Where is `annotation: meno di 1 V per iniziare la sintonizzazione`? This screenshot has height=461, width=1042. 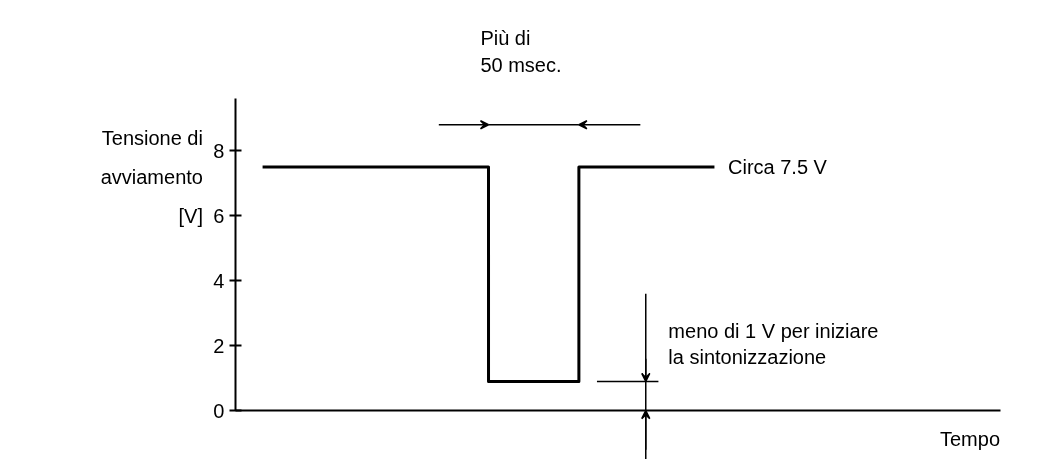
annotation: meno di 1 V per iniziare la sintonizzazione is located at coordinates (773, 344).